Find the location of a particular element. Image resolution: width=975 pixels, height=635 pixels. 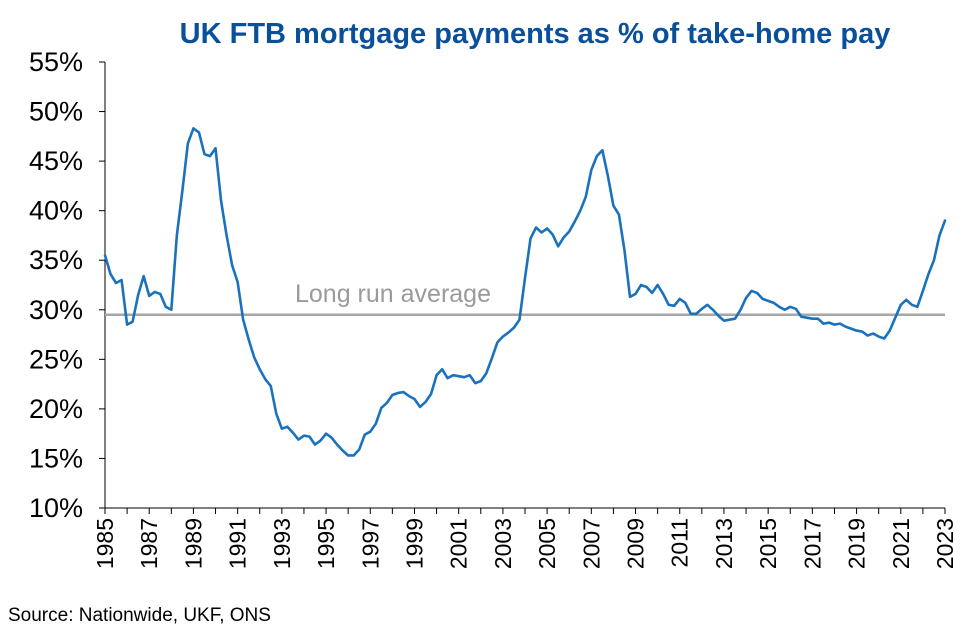

x-tick-label: 2005 is located at coordinates (547, 543).